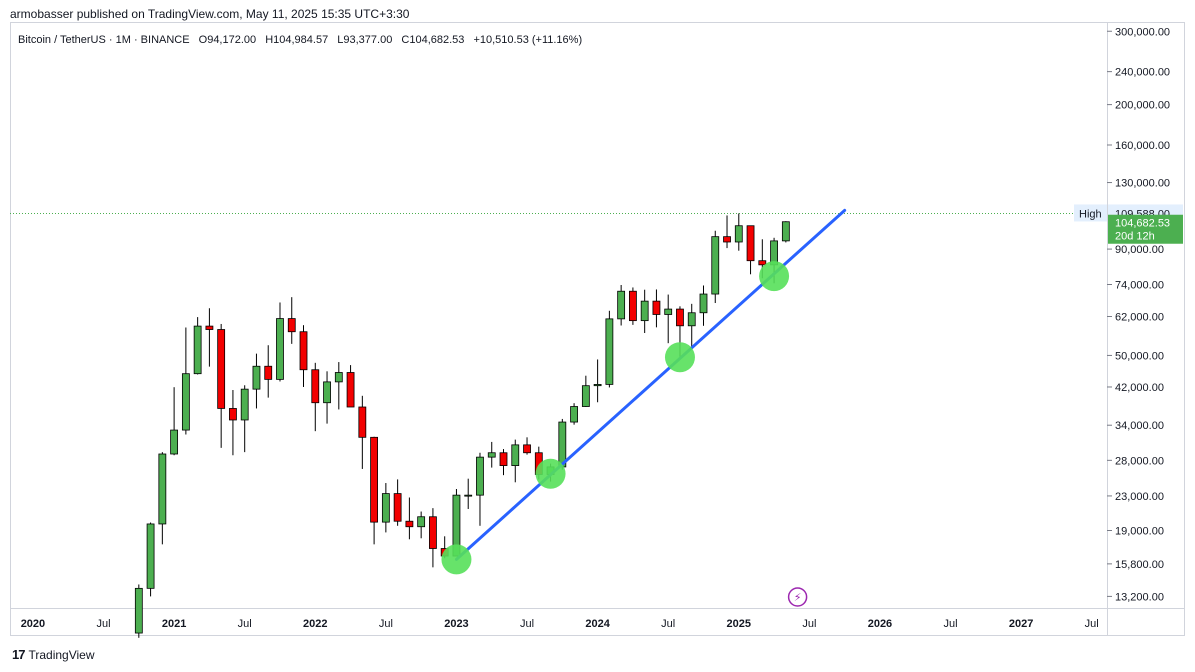 This screenshot has width=1195, height=672. What do you see at coordinates (315, 624) in the screenshot?
I see `time-tick-label: 2022` at bounding box center [315, 624].